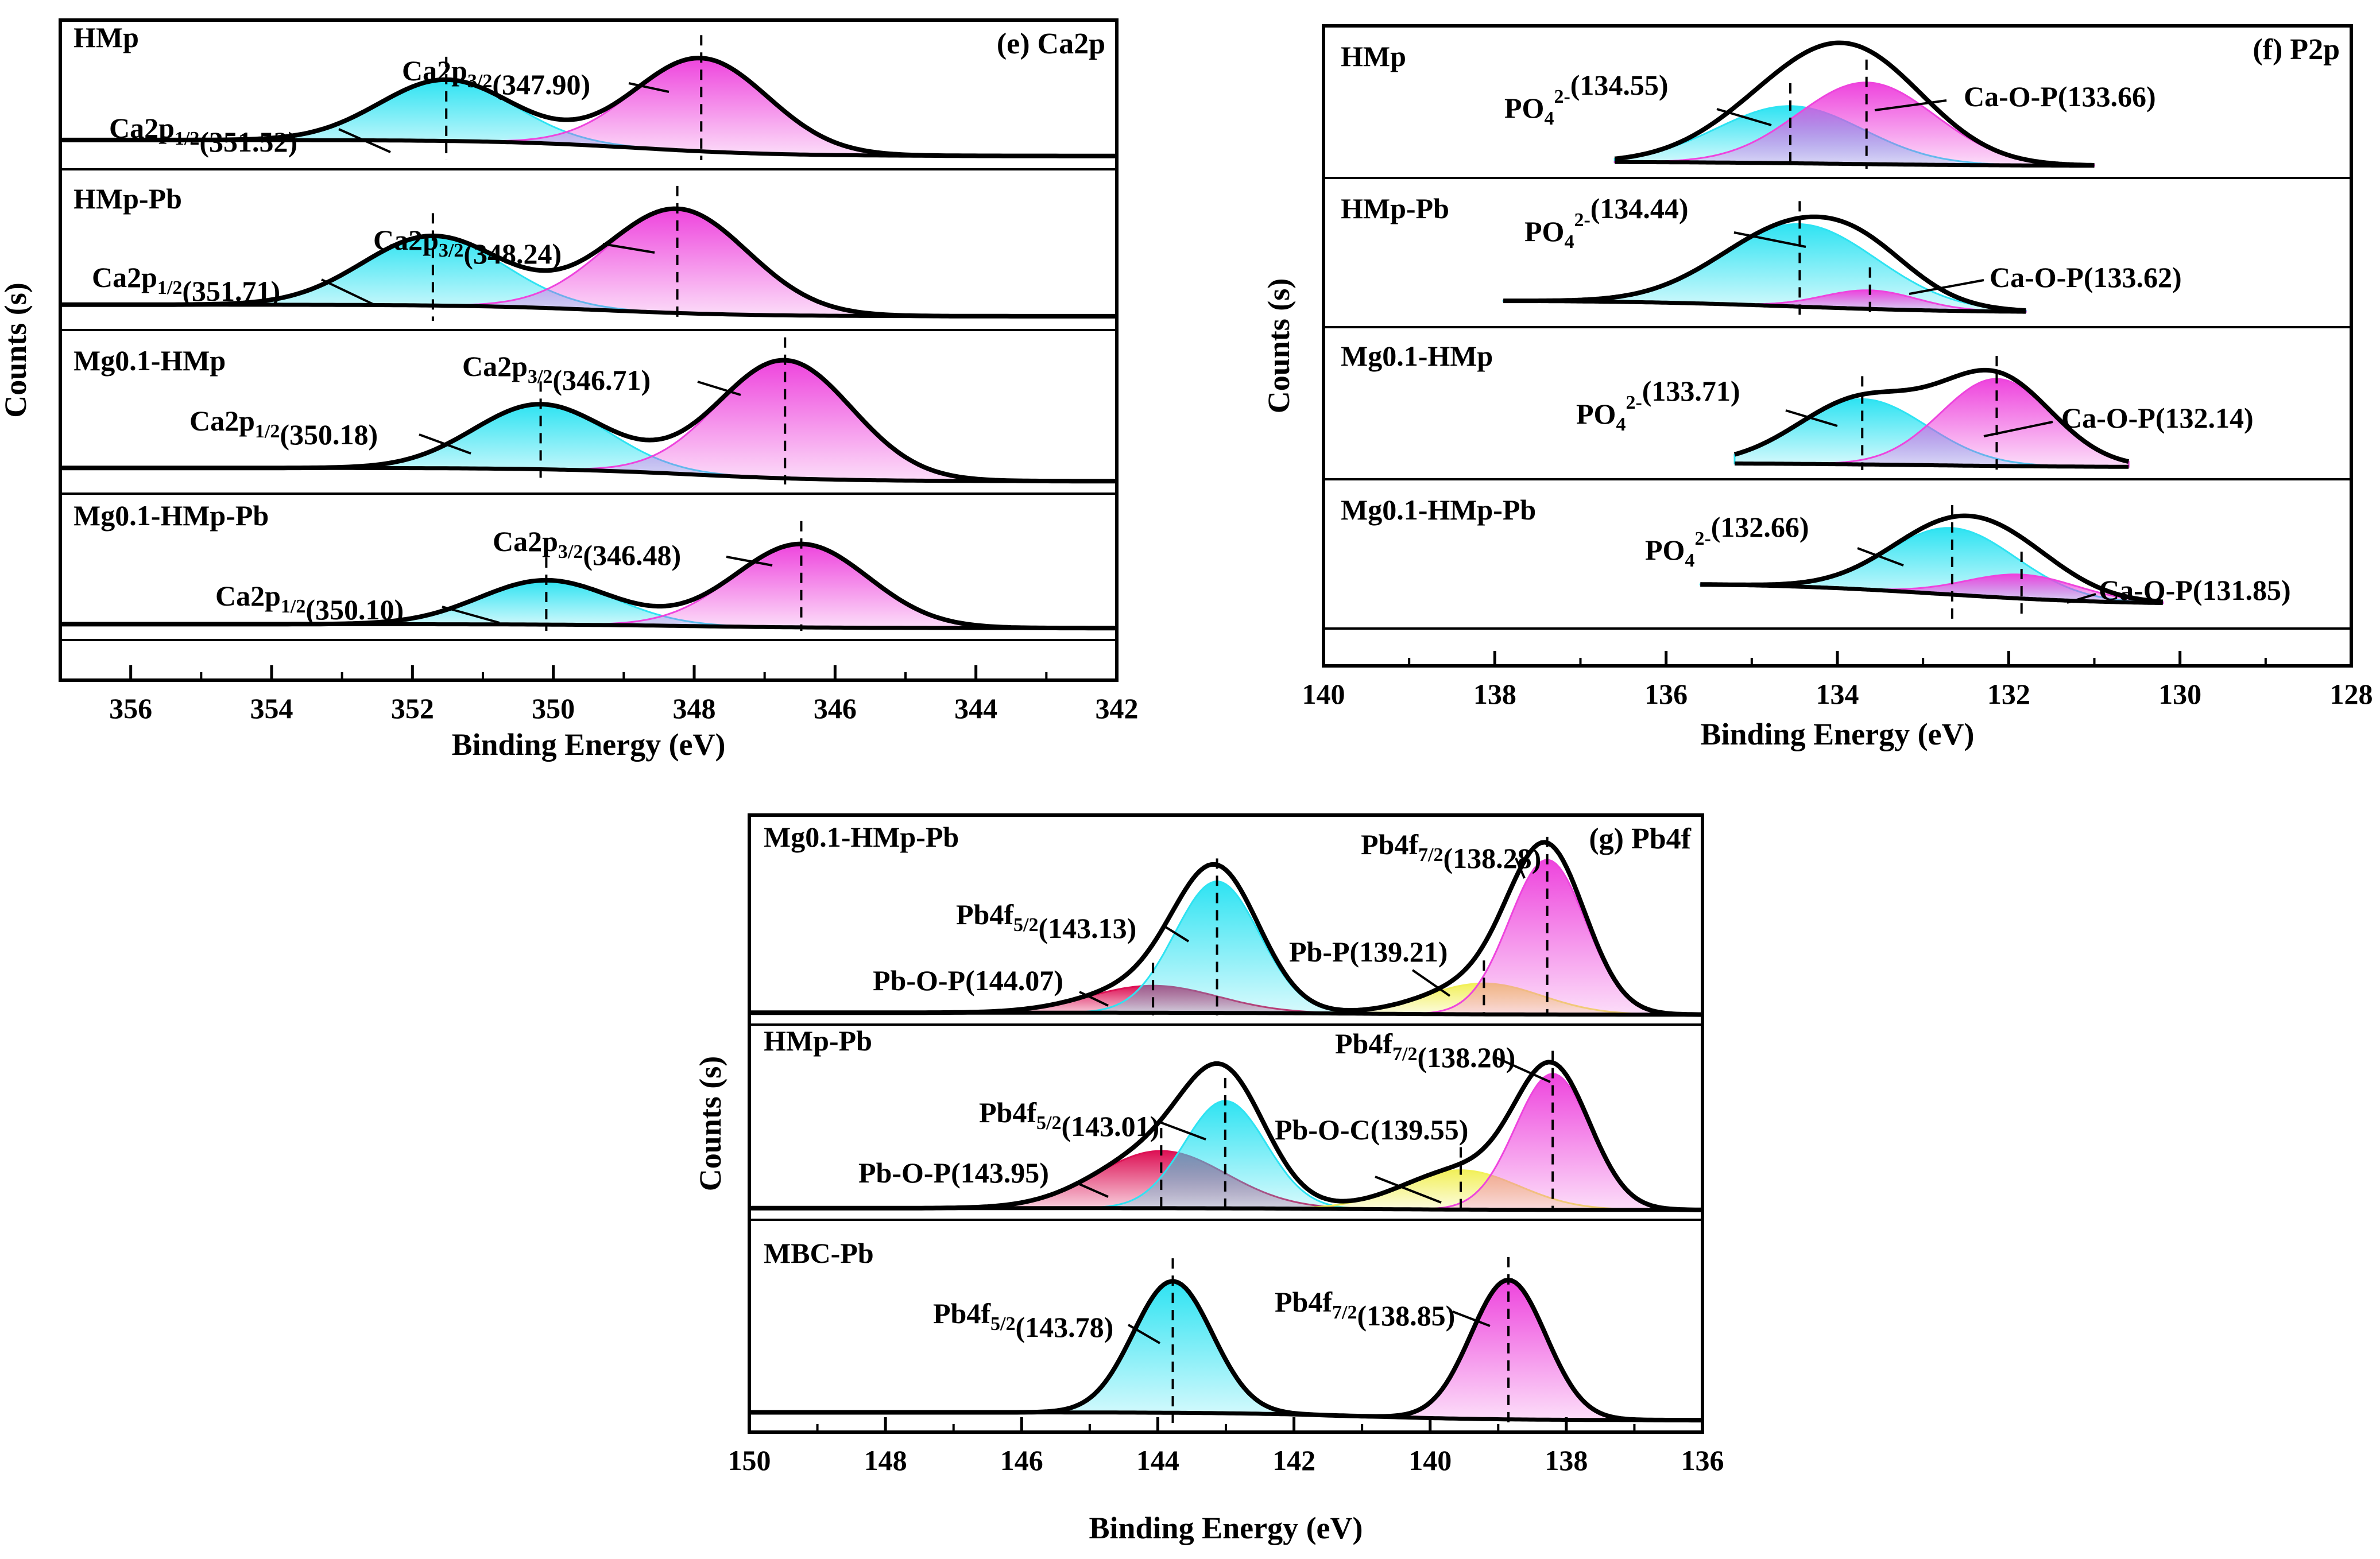 The width and height of the screenshot is (2380, 1559). What do you see at coordinates (2009, 694) in the screenshot?
I see `x-tick-label: 132` at bounding box center [2009, 694].